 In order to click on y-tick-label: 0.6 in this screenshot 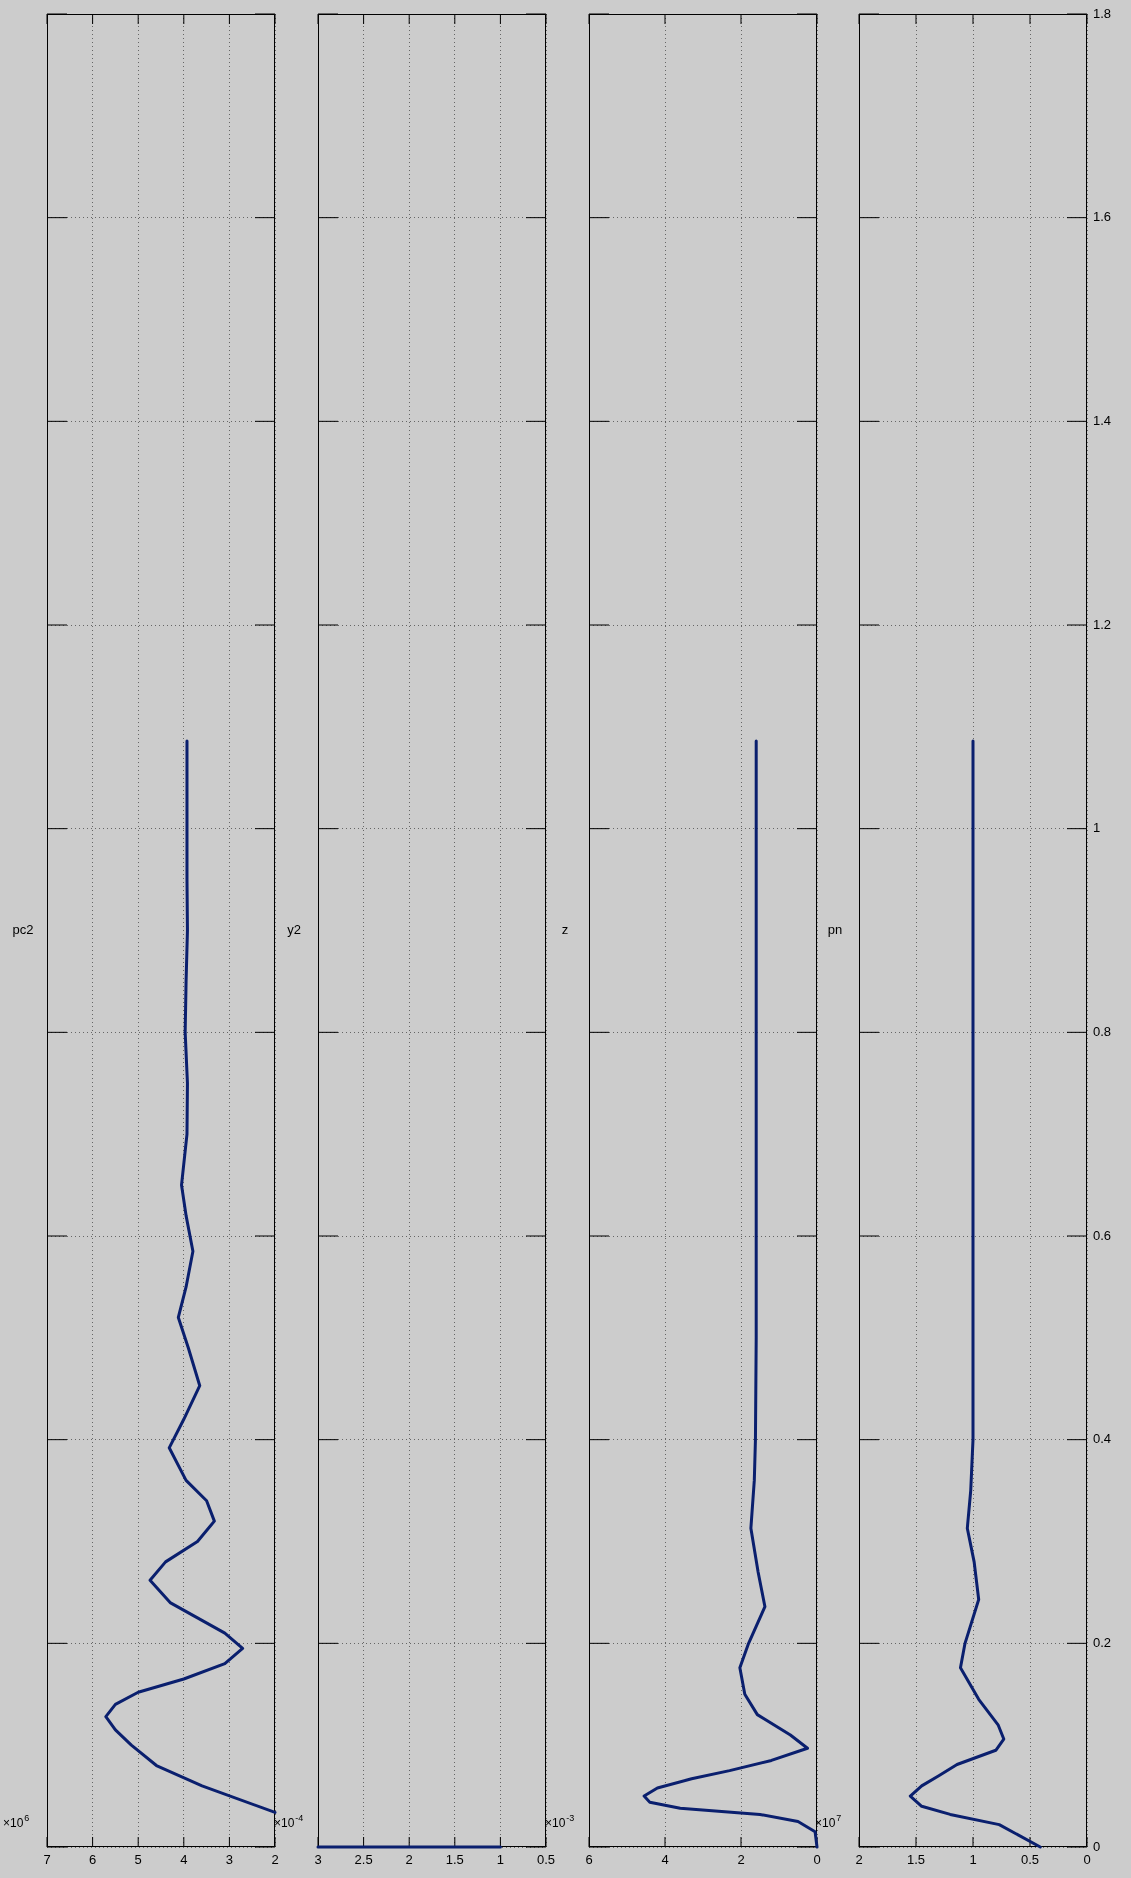, I will do `click(1102, 1235)`.